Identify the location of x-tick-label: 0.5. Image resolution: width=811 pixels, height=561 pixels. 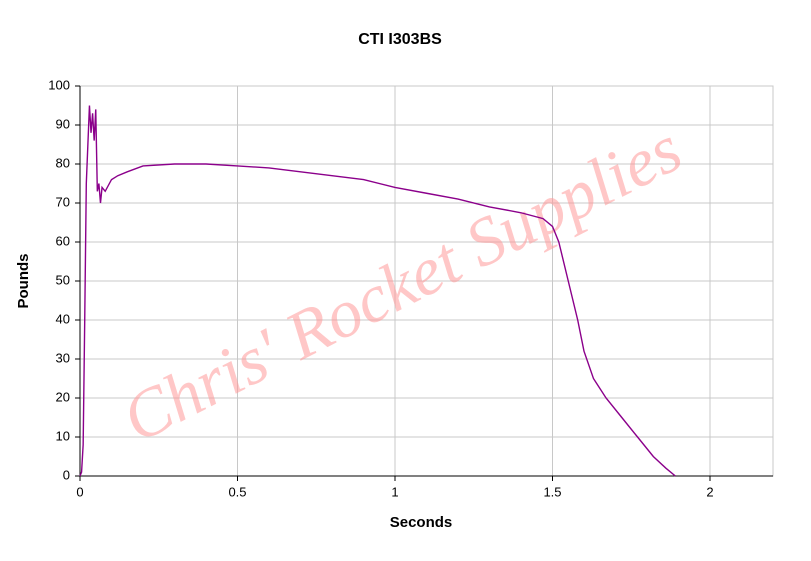
(237, 491).